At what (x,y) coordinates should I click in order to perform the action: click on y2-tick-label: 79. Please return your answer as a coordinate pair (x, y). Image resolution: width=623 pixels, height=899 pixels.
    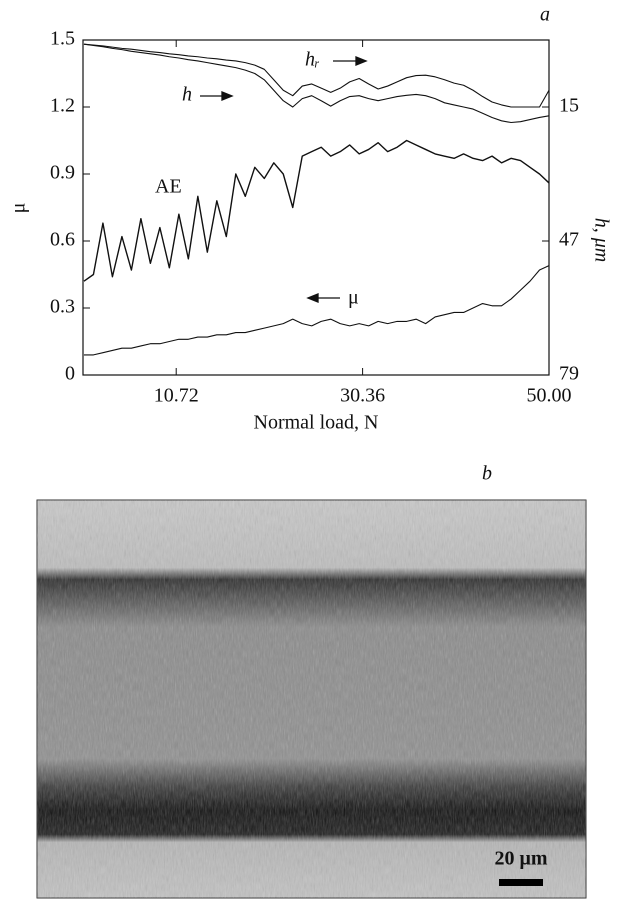
    Looking at the image, I should click on (569, 374).